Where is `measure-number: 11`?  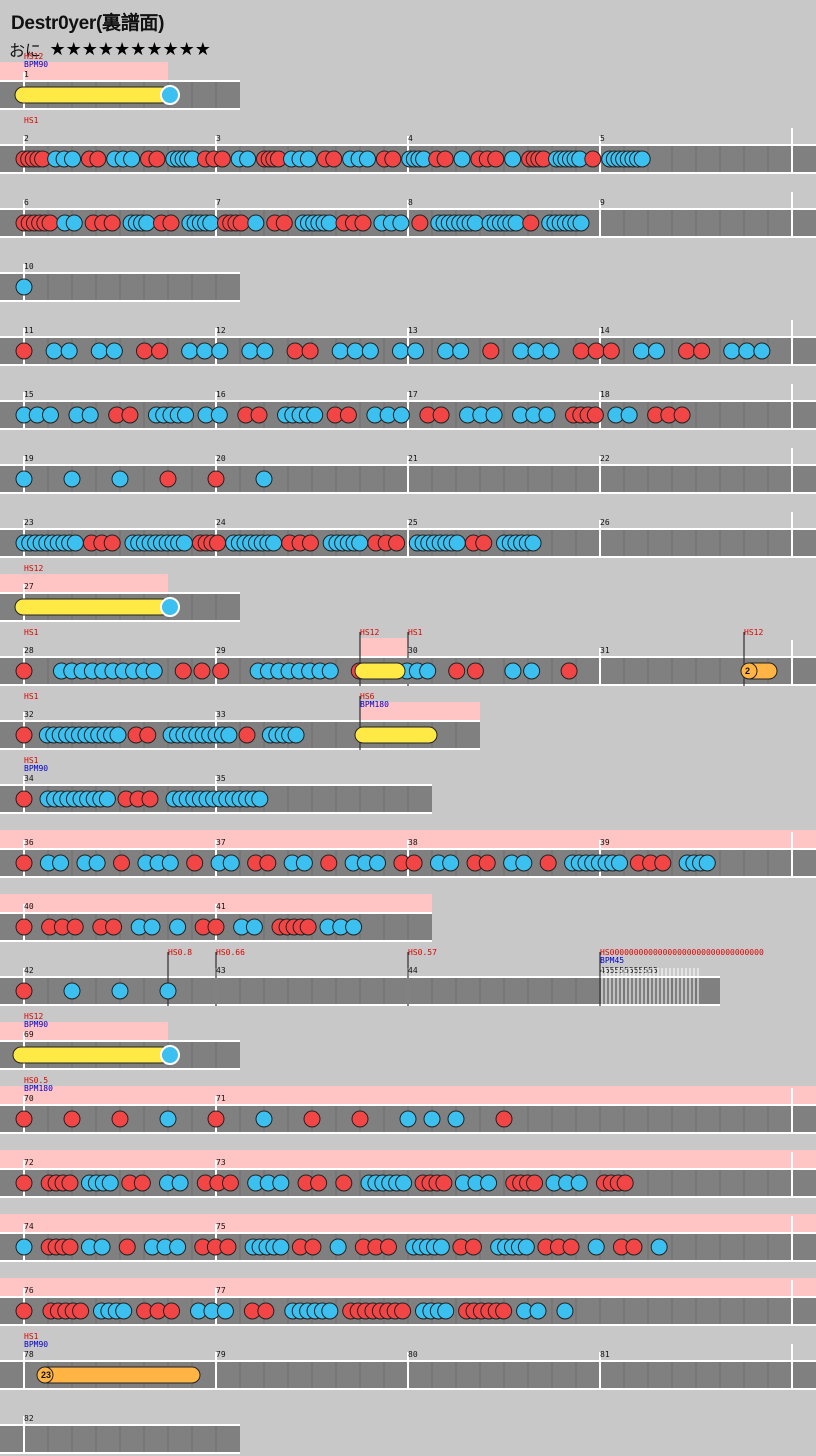
measure-number: 11 is located at coordinates (29, 330).